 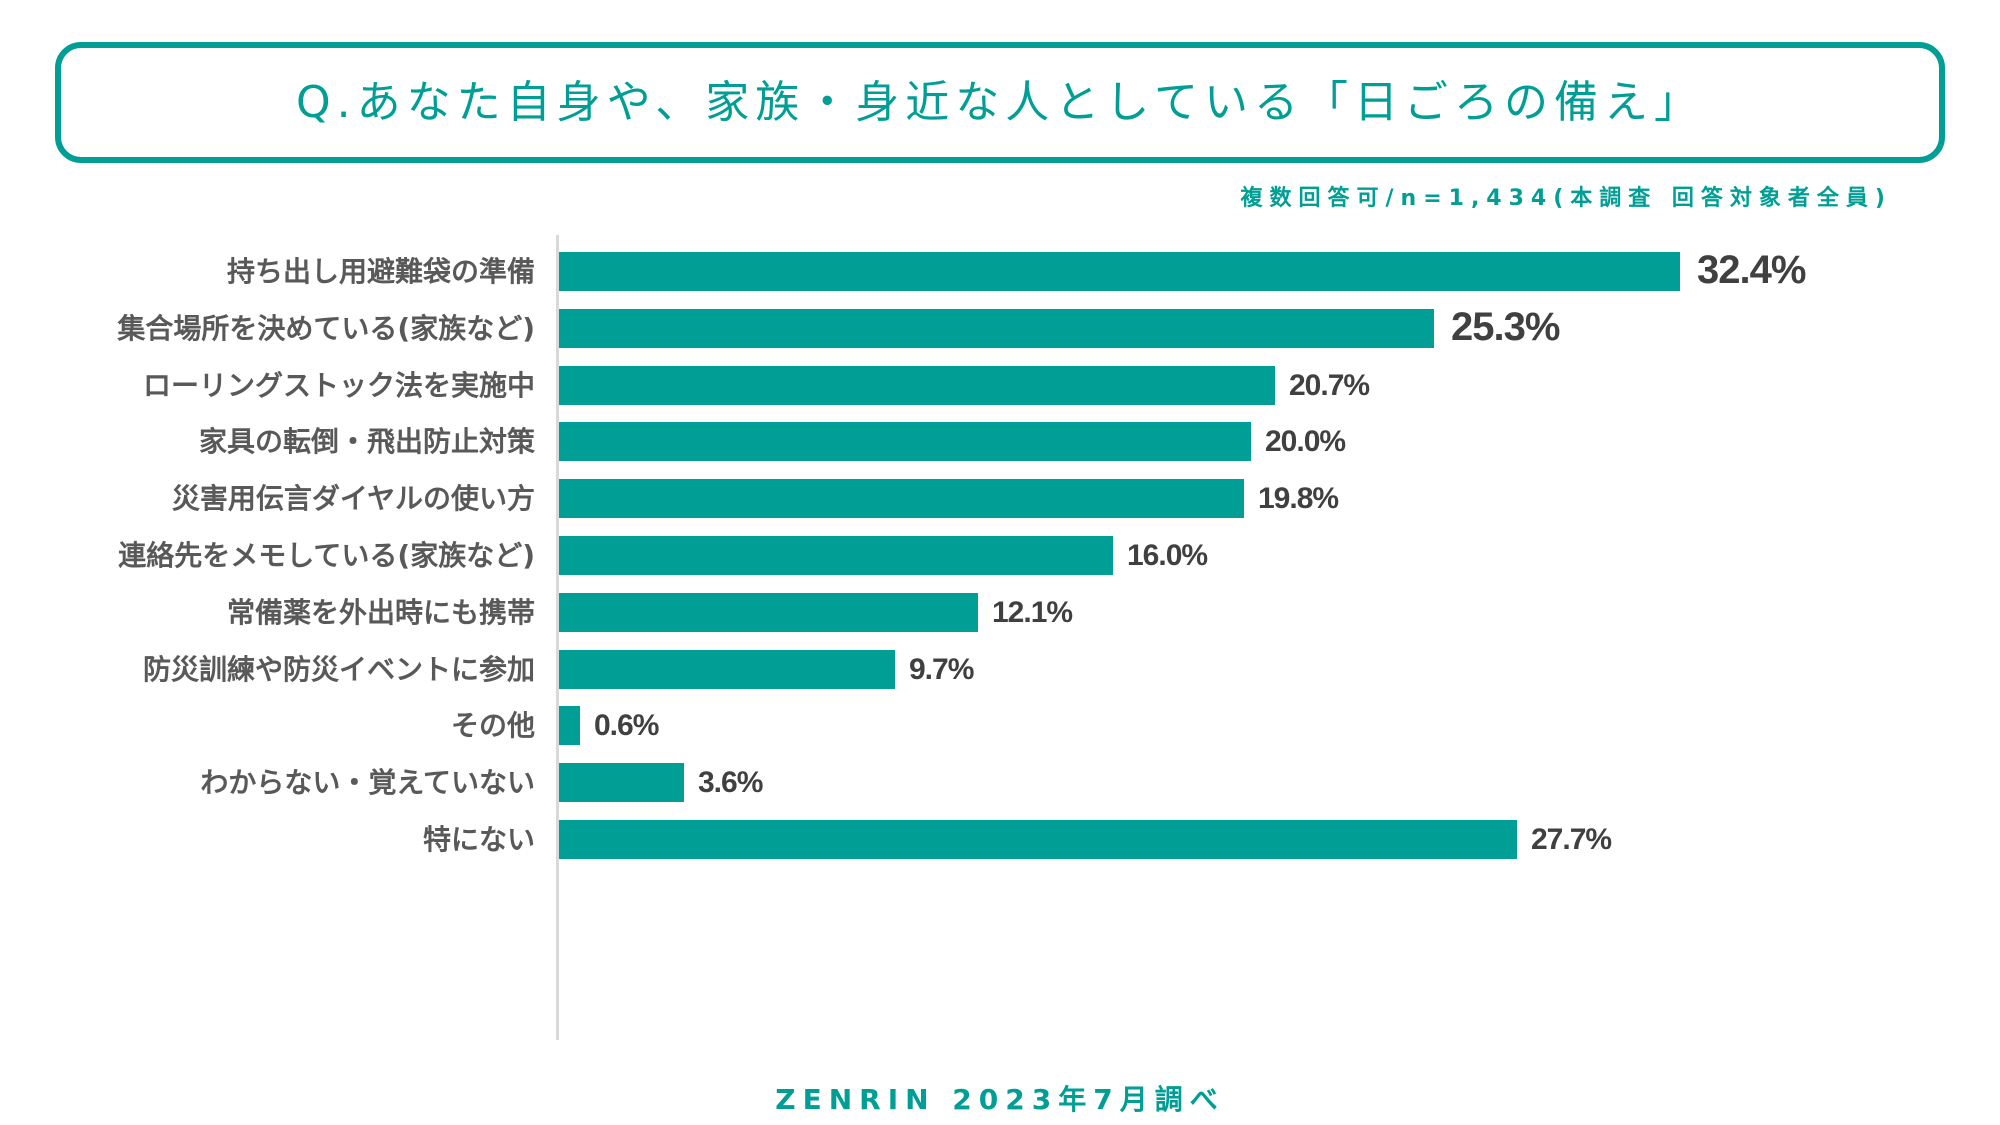 I want to click on value-label: 27.7%, so click(x=1571, y=839).